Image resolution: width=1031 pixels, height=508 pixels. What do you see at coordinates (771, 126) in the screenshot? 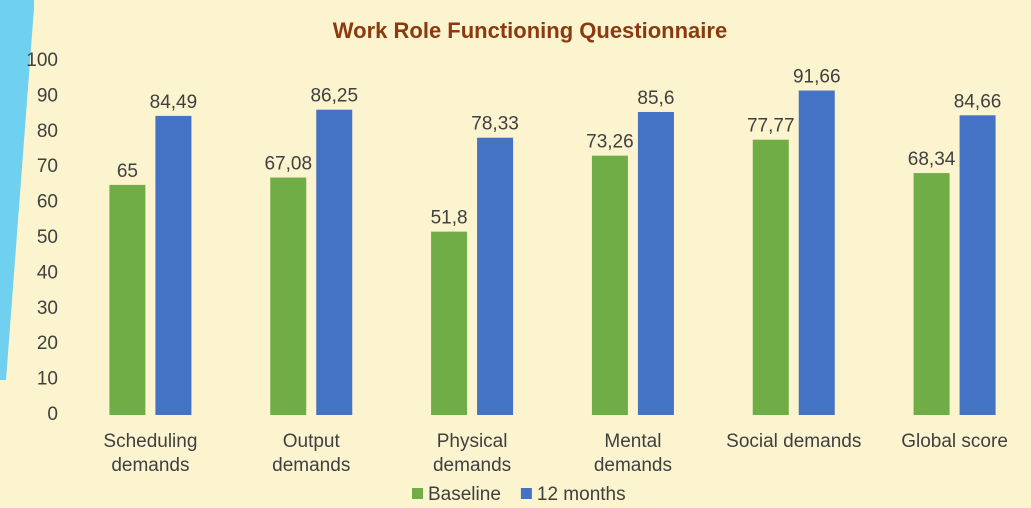
I see `data-label: 77,77` at bounding box center [771, 126].